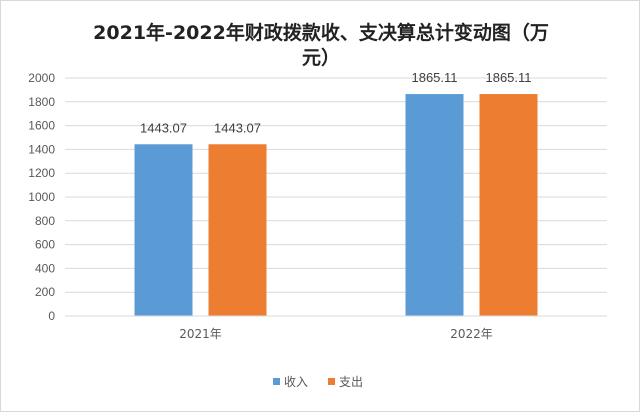  Describe the element at coordinates (51, 316) in the screenshot. I see `y-tick-label: 0` at that location.